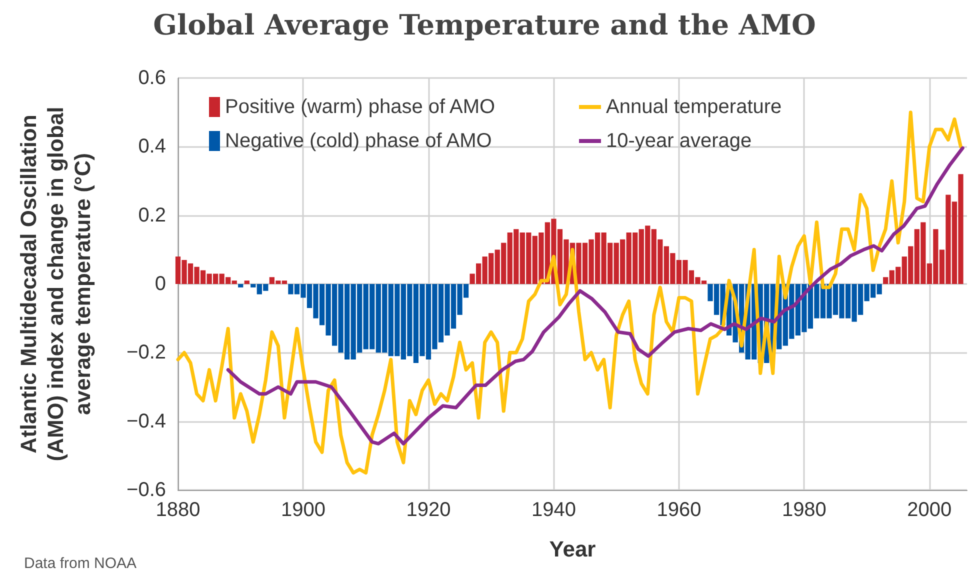 The height and width of the screenshot is (577, 969). Describe the element at coordinates (152, 78) in the screenshot. I see `y-tick-label: 0.6` at that location.